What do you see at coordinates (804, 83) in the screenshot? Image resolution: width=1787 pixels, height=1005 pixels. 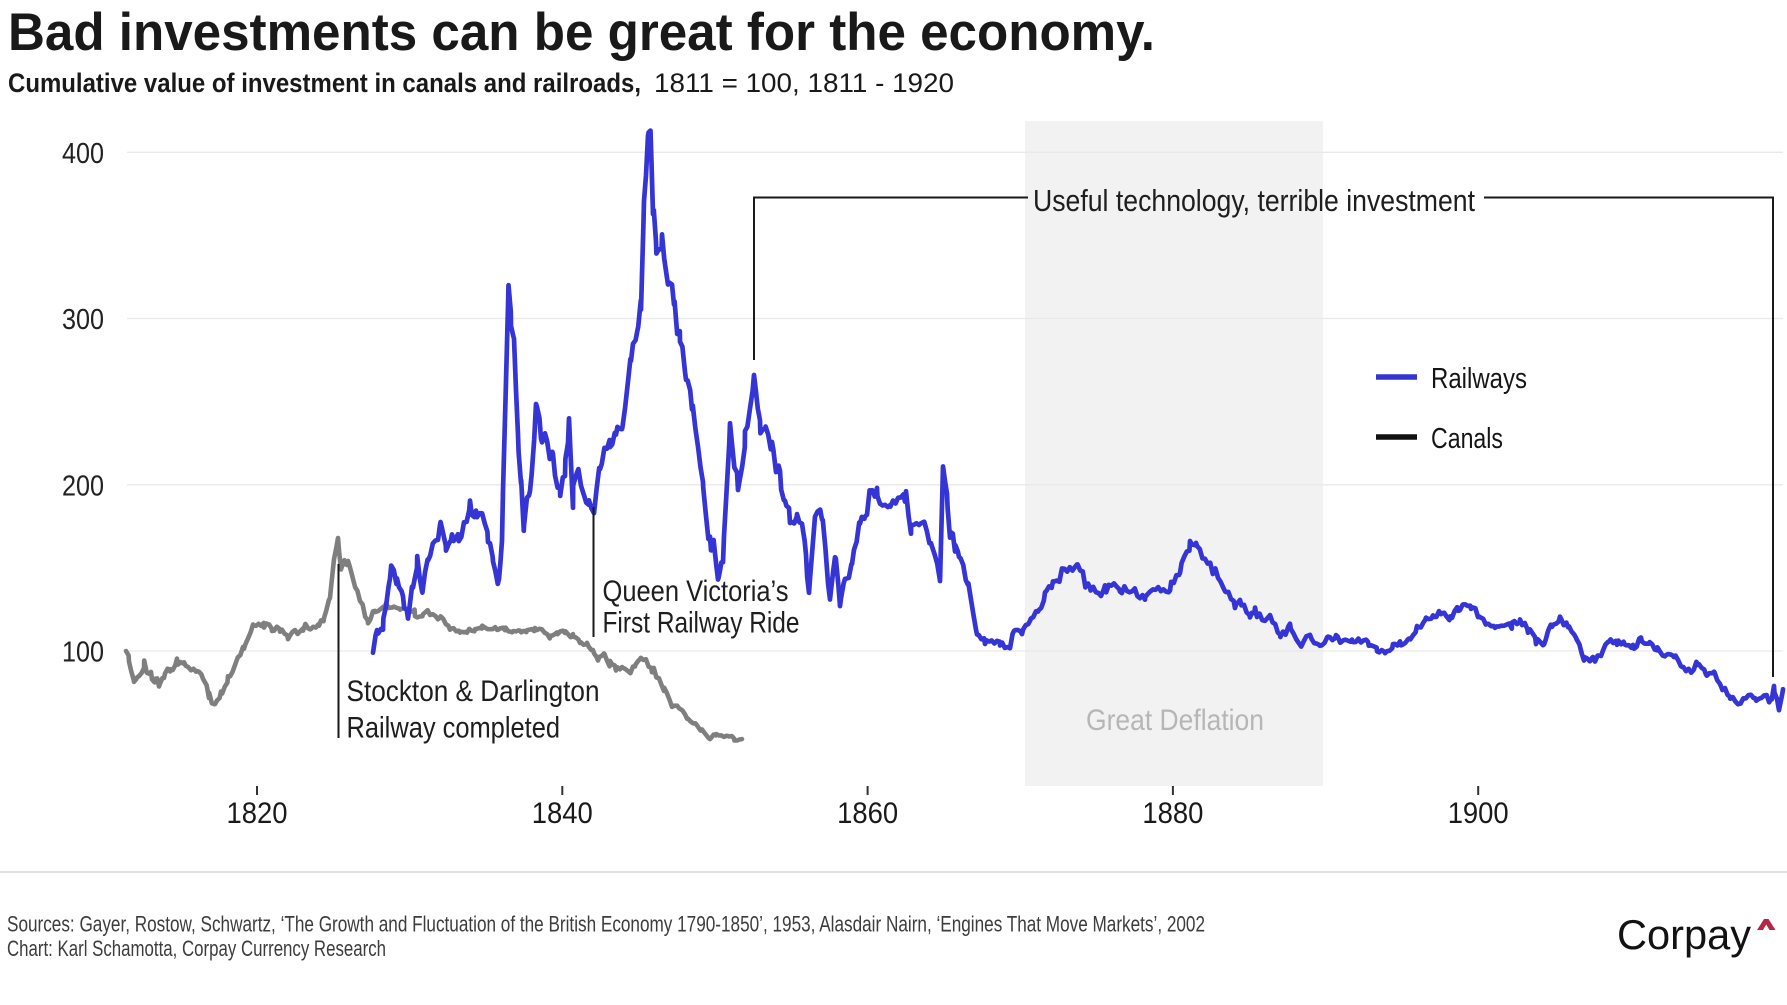 I see `svg-text: 1811 = 100, 1811 - 1920` at bounding box center [804, 83].